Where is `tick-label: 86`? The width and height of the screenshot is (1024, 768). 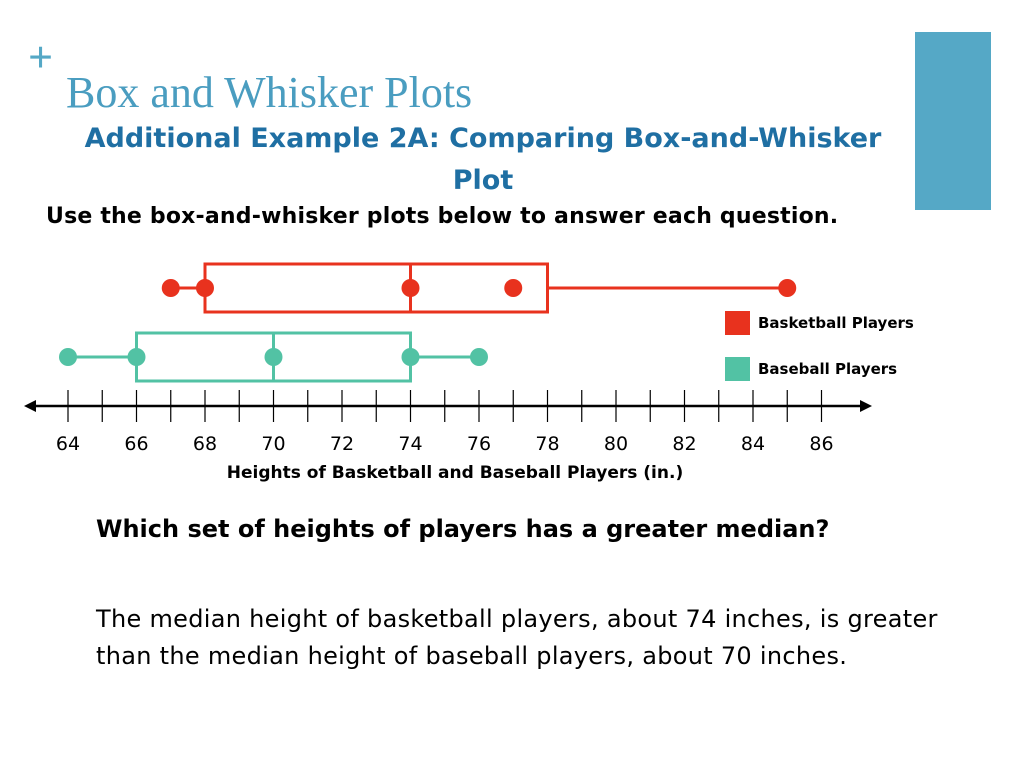 tick-label: 86 is located at coordinates (821, 444).